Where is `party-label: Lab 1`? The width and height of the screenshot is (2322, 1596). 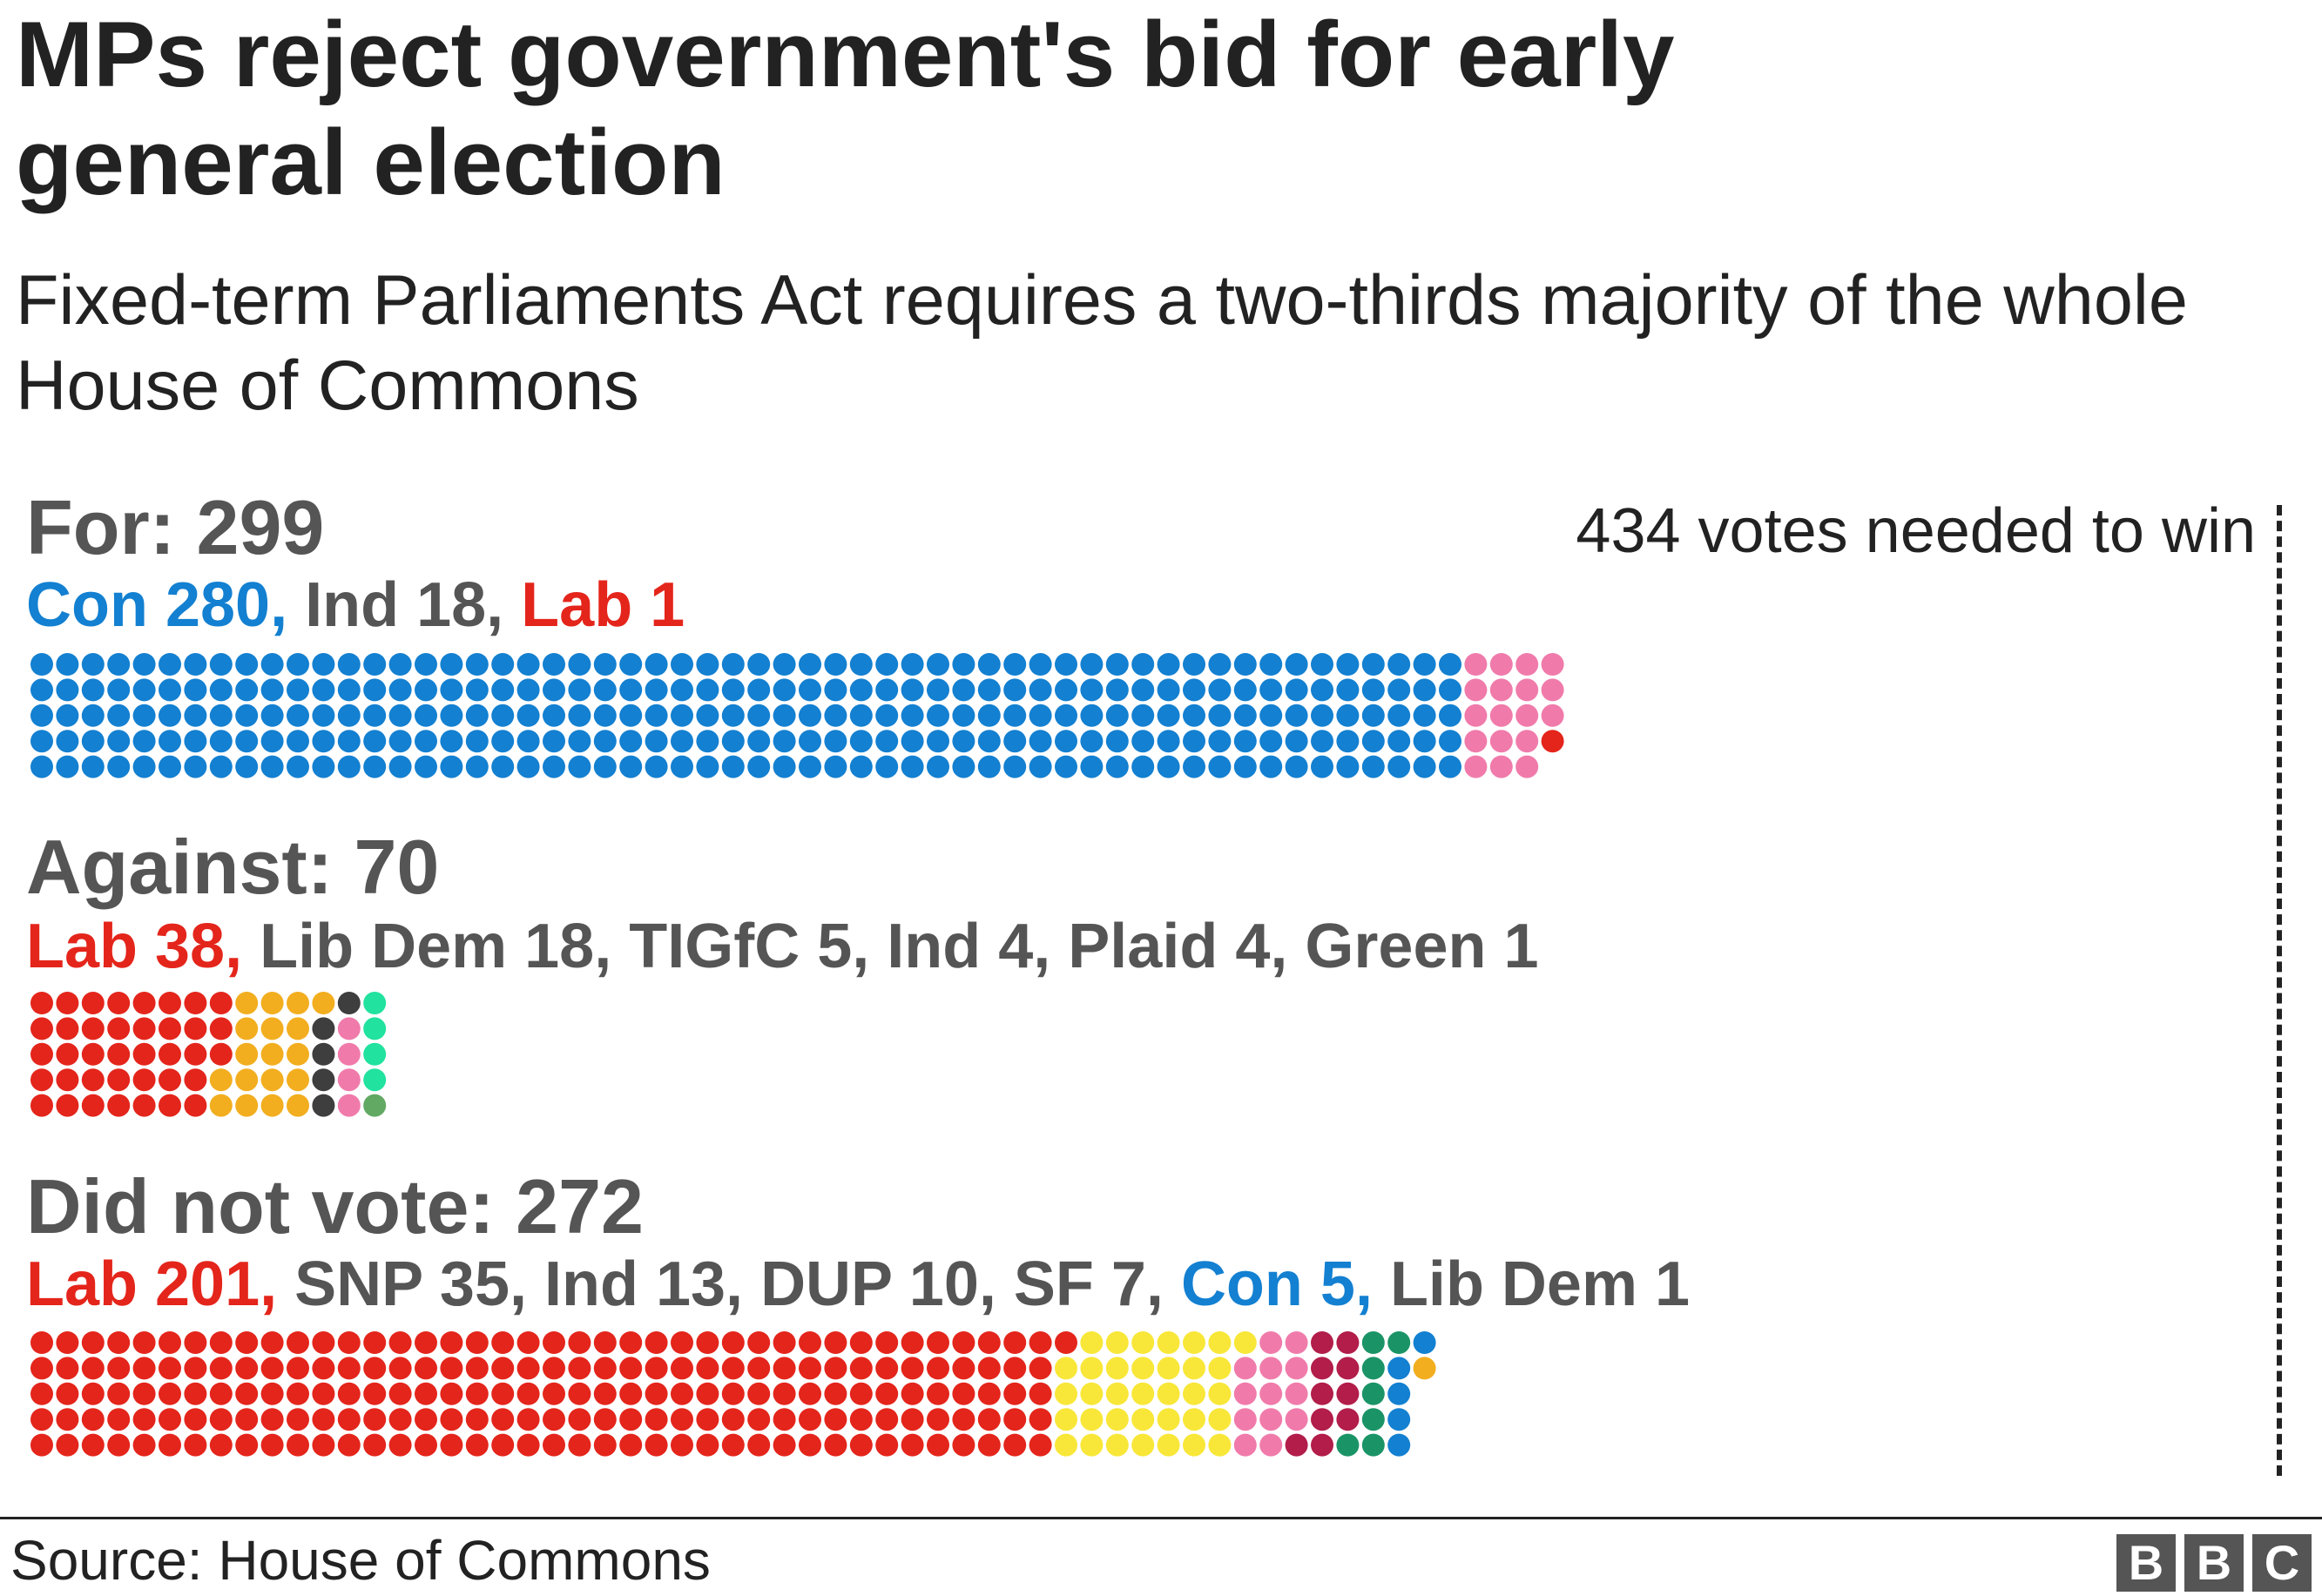
party-label: Lab 1 is located at coordinates (603, 605).